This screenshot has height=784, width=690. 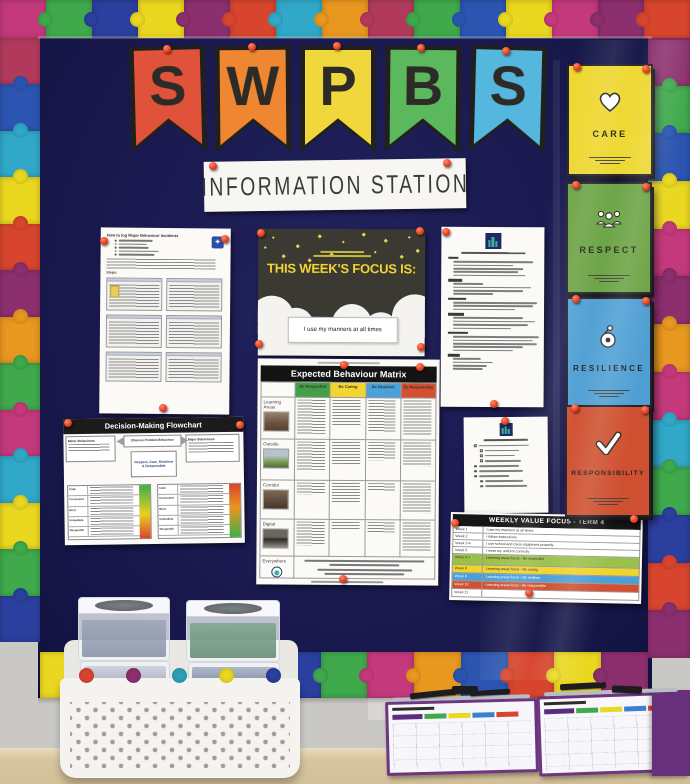 I want to click on flowchart-row-label: Immediate, so click(x=78, y=521).